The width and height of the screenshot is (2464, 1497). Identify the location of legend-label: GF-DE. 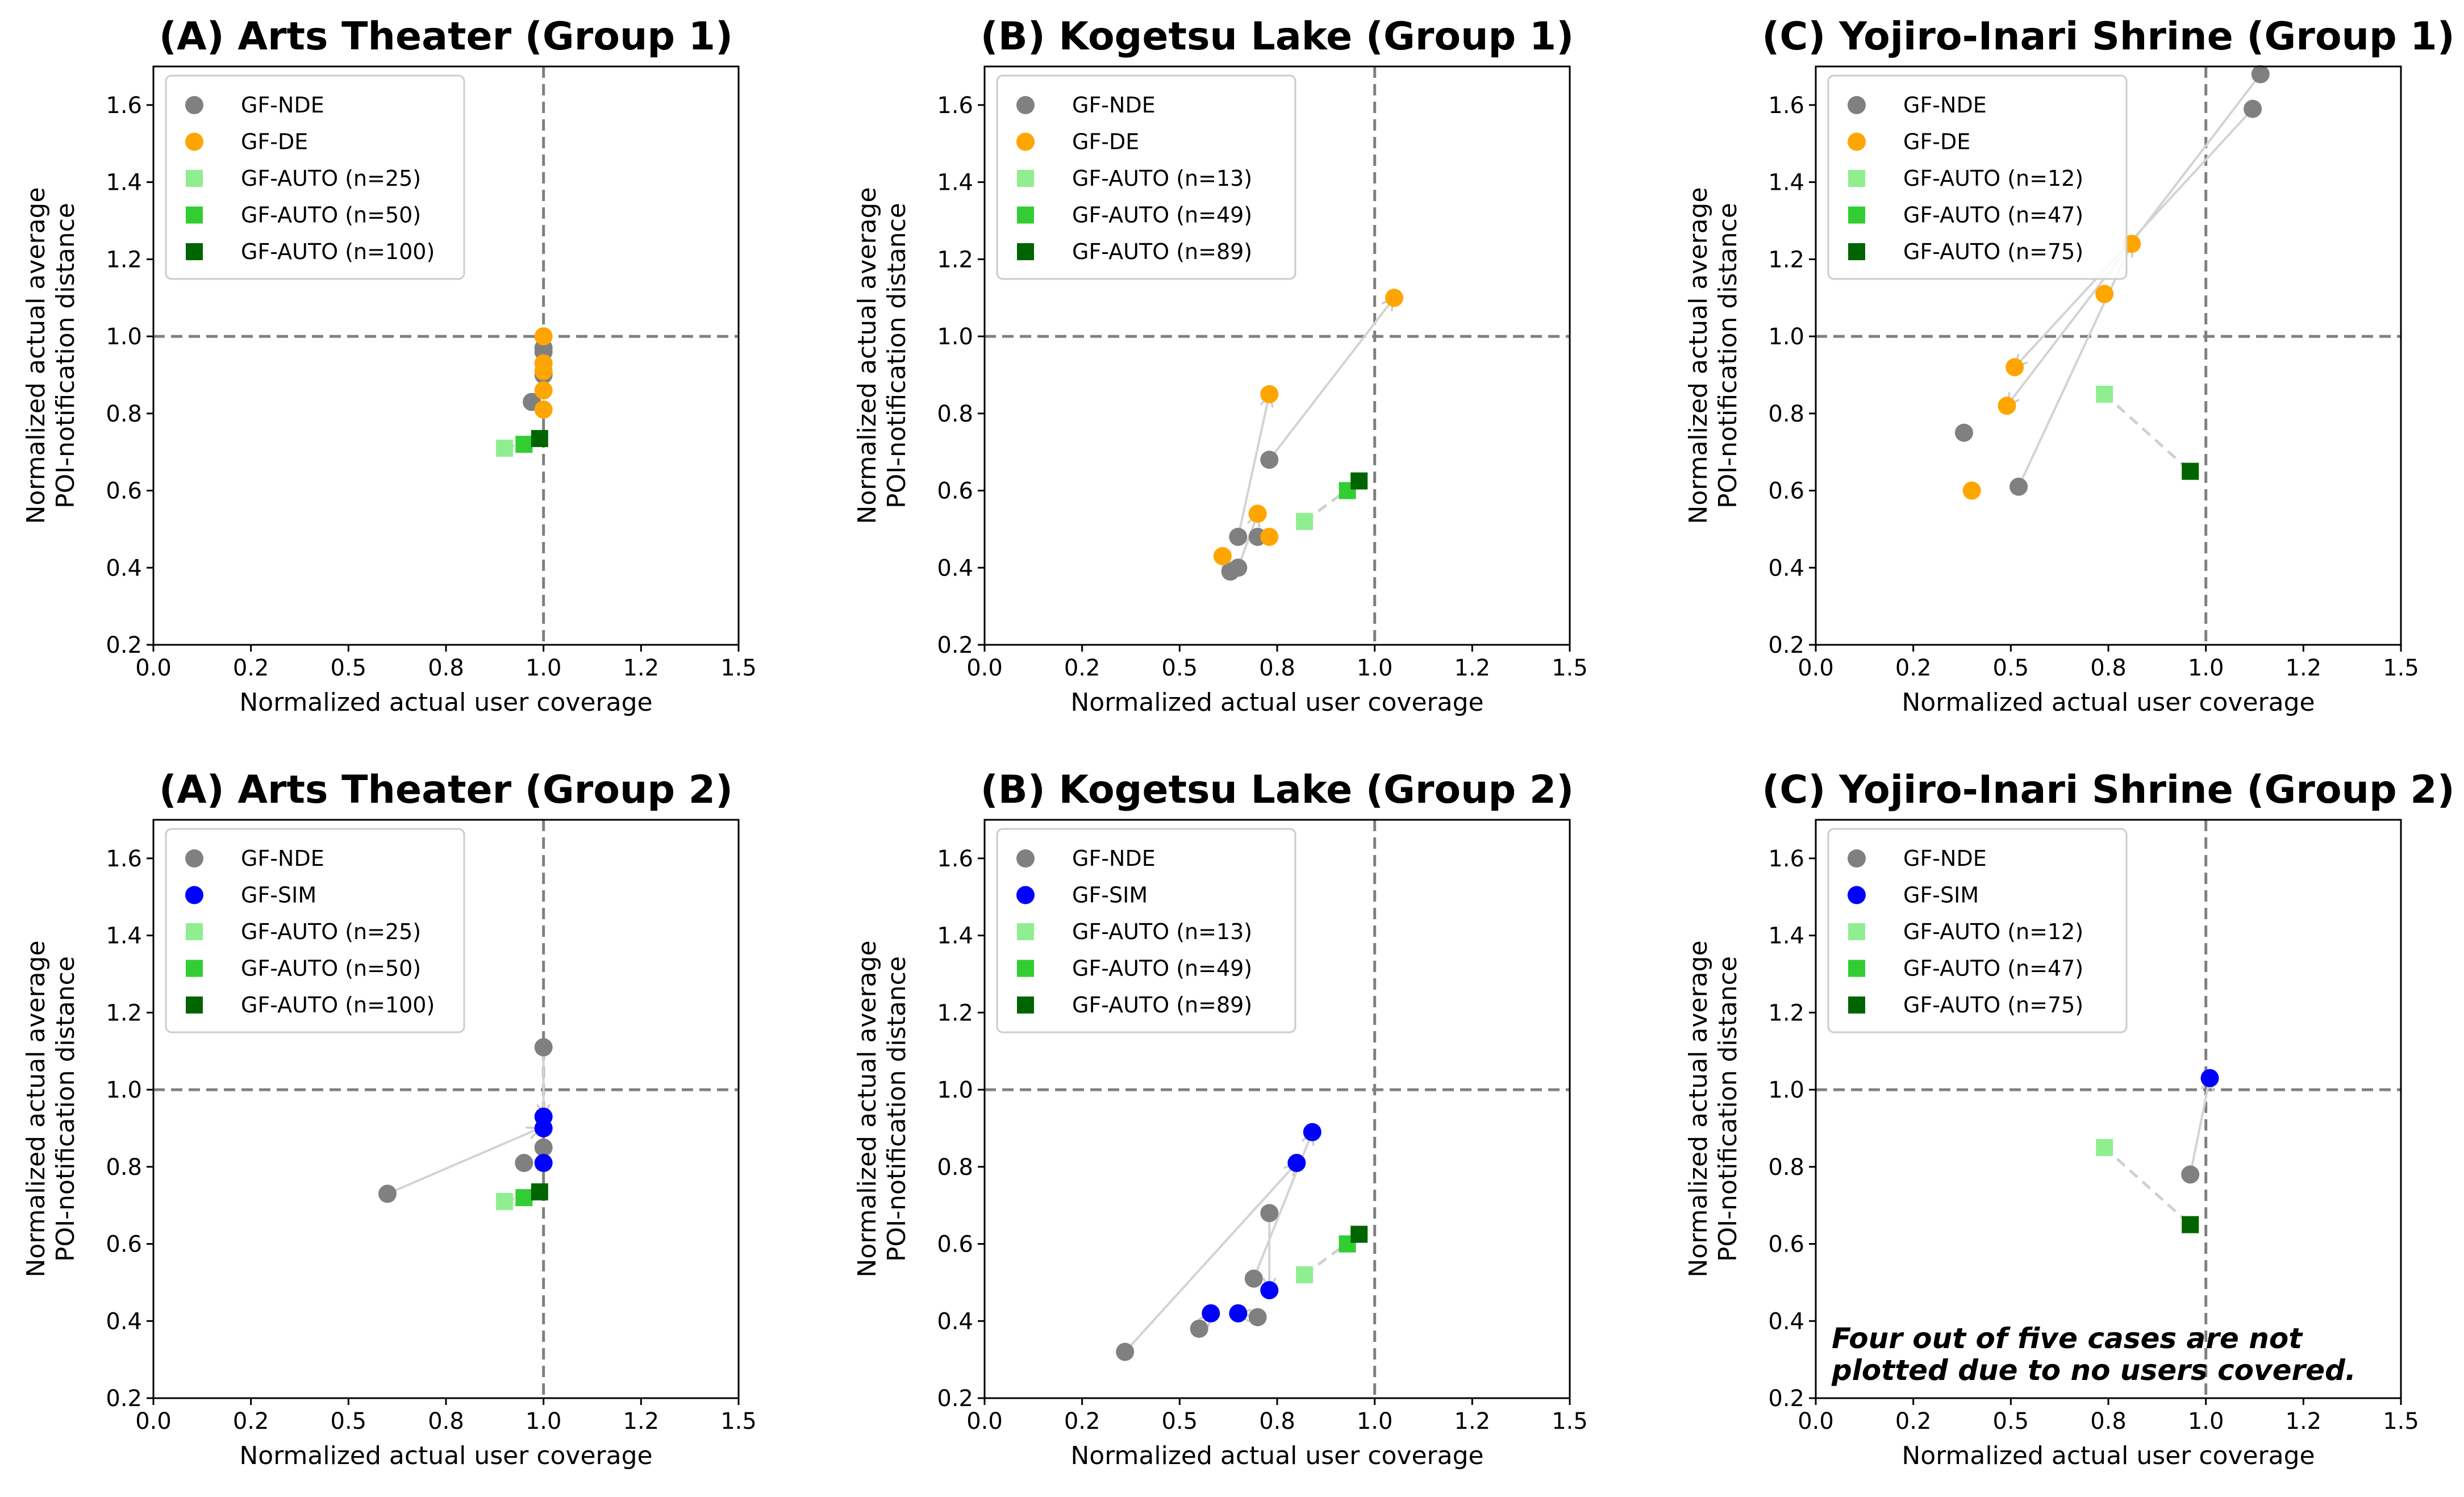
(1105, 142).